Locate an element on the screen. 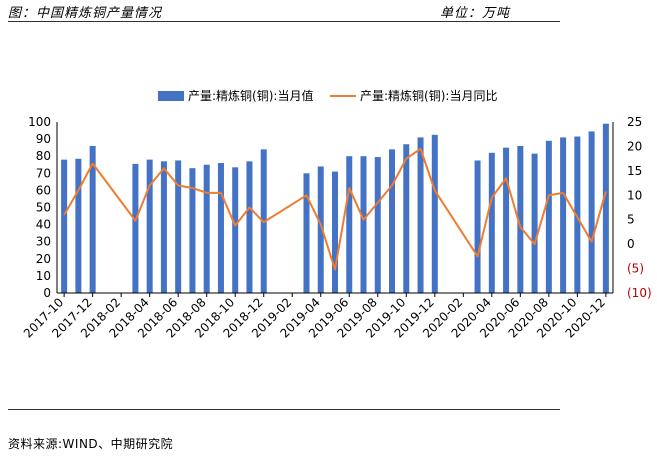  y-left-tick-label: 20 is located at coordinates (43, 259).